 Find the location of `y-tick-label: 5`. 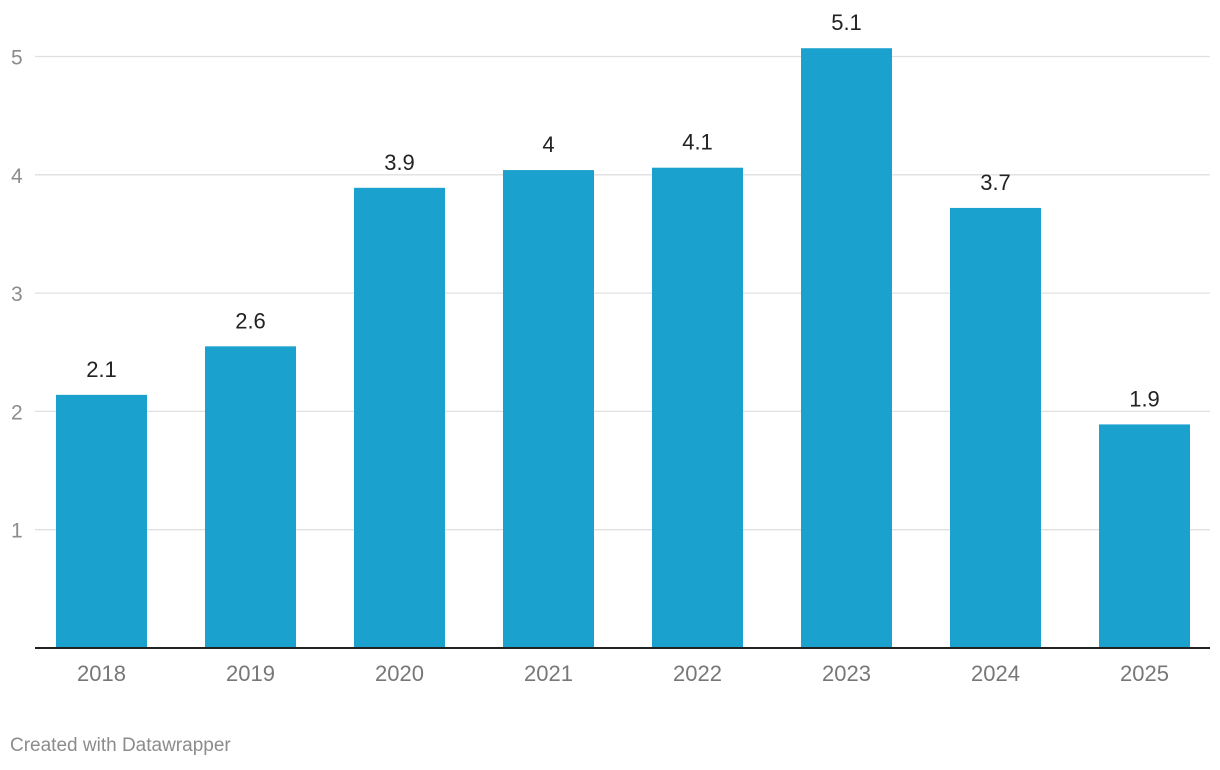

y-tick-label: 5 is located at coordinates (17, 58).